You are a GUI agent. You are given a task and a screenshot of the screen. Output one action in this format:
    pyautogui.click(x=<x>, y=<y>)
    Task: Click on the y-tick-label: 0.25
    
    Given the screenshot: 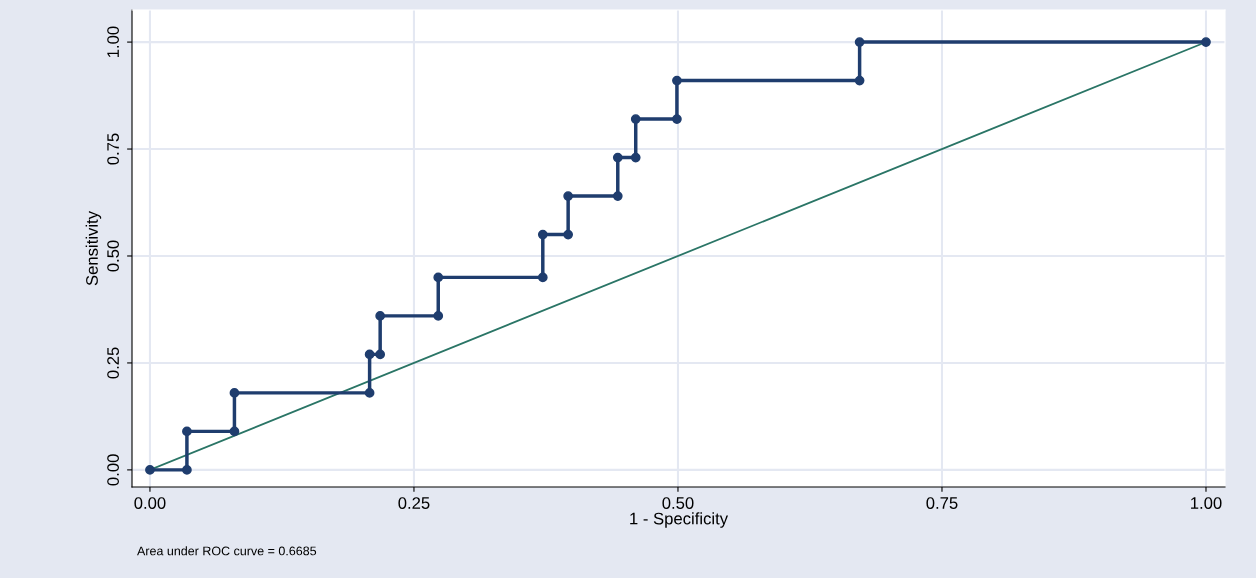 What is the action you would take?
    pyautogui.click(x=113, y=363)
    